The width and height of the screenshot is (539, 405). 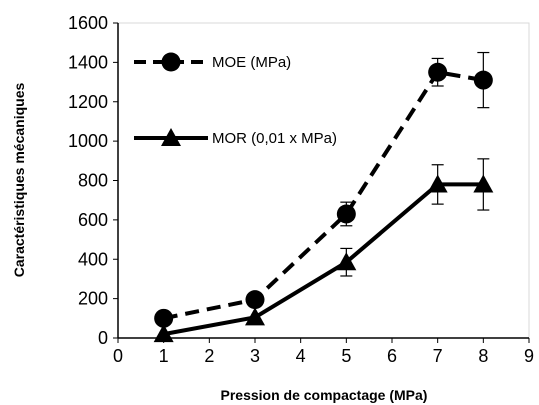 I want to click on legend: MOE (MPa) MOR (0,01 x MPa), so click(x=235, y=99).